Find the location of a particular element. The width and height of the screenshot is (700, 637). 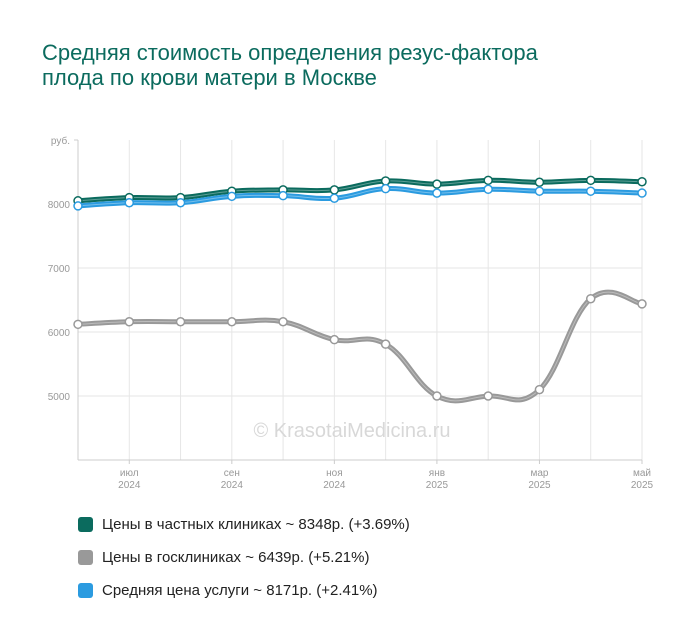

series-line-highlight-public is located at coordinates (360, 346).